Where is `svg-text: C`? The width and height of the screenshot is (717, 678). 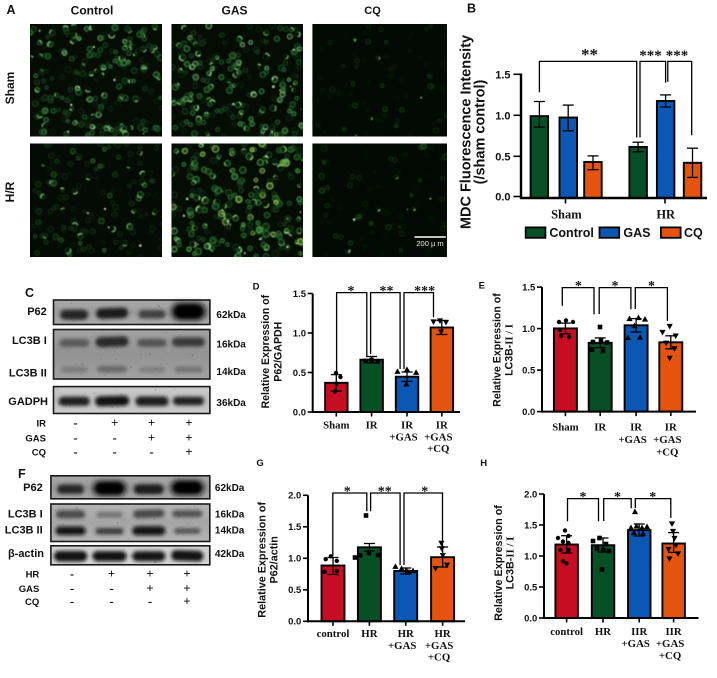 svg-text: C is located at coordinates (29, 293).